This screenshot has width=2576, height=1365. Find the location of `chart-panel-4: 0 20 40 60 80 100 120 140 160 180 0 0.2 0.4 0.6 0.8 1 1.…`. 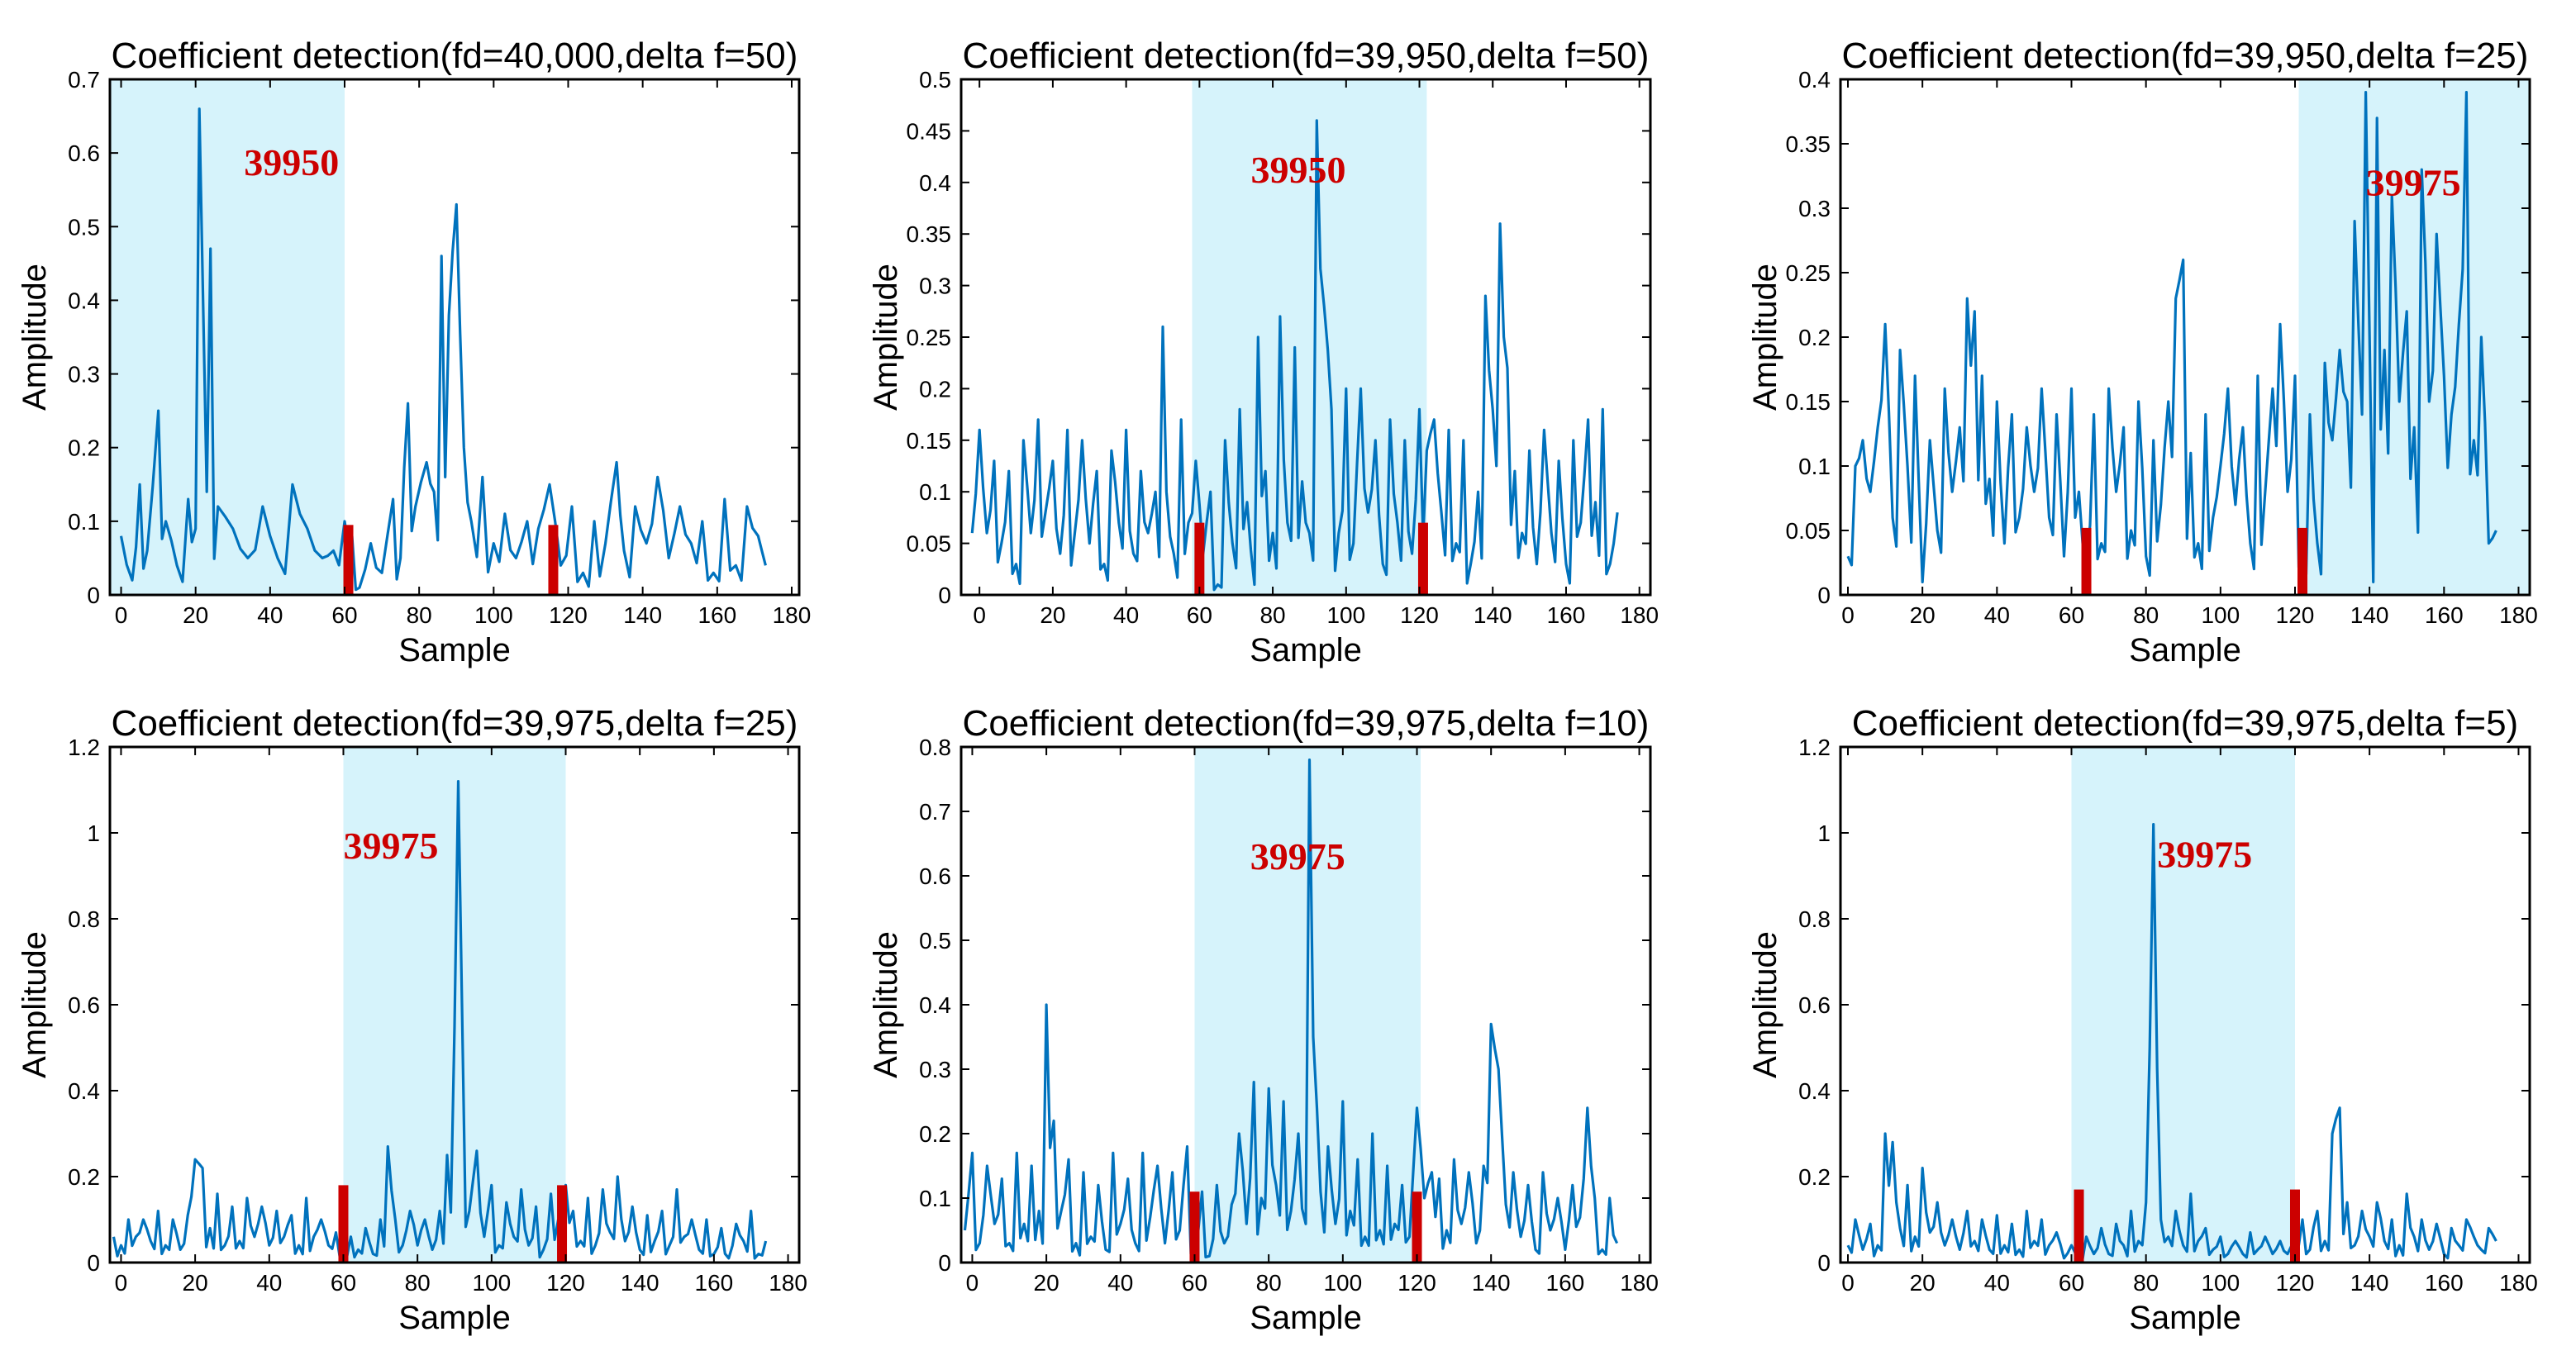

chart-panel-4: 0 20 40 60 80 100 120 140 160 180 0 0.2 0.4 0.6 0.8 1 1.… is located at coordinates (412, 1019).